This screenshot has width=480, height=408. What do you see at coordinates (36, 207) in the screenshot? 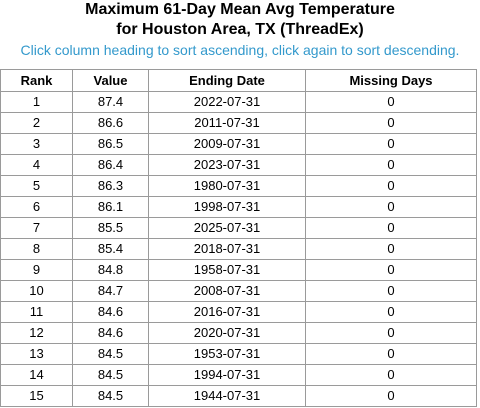
I see `rank-cell: 6` at bounding box center [36, 207].